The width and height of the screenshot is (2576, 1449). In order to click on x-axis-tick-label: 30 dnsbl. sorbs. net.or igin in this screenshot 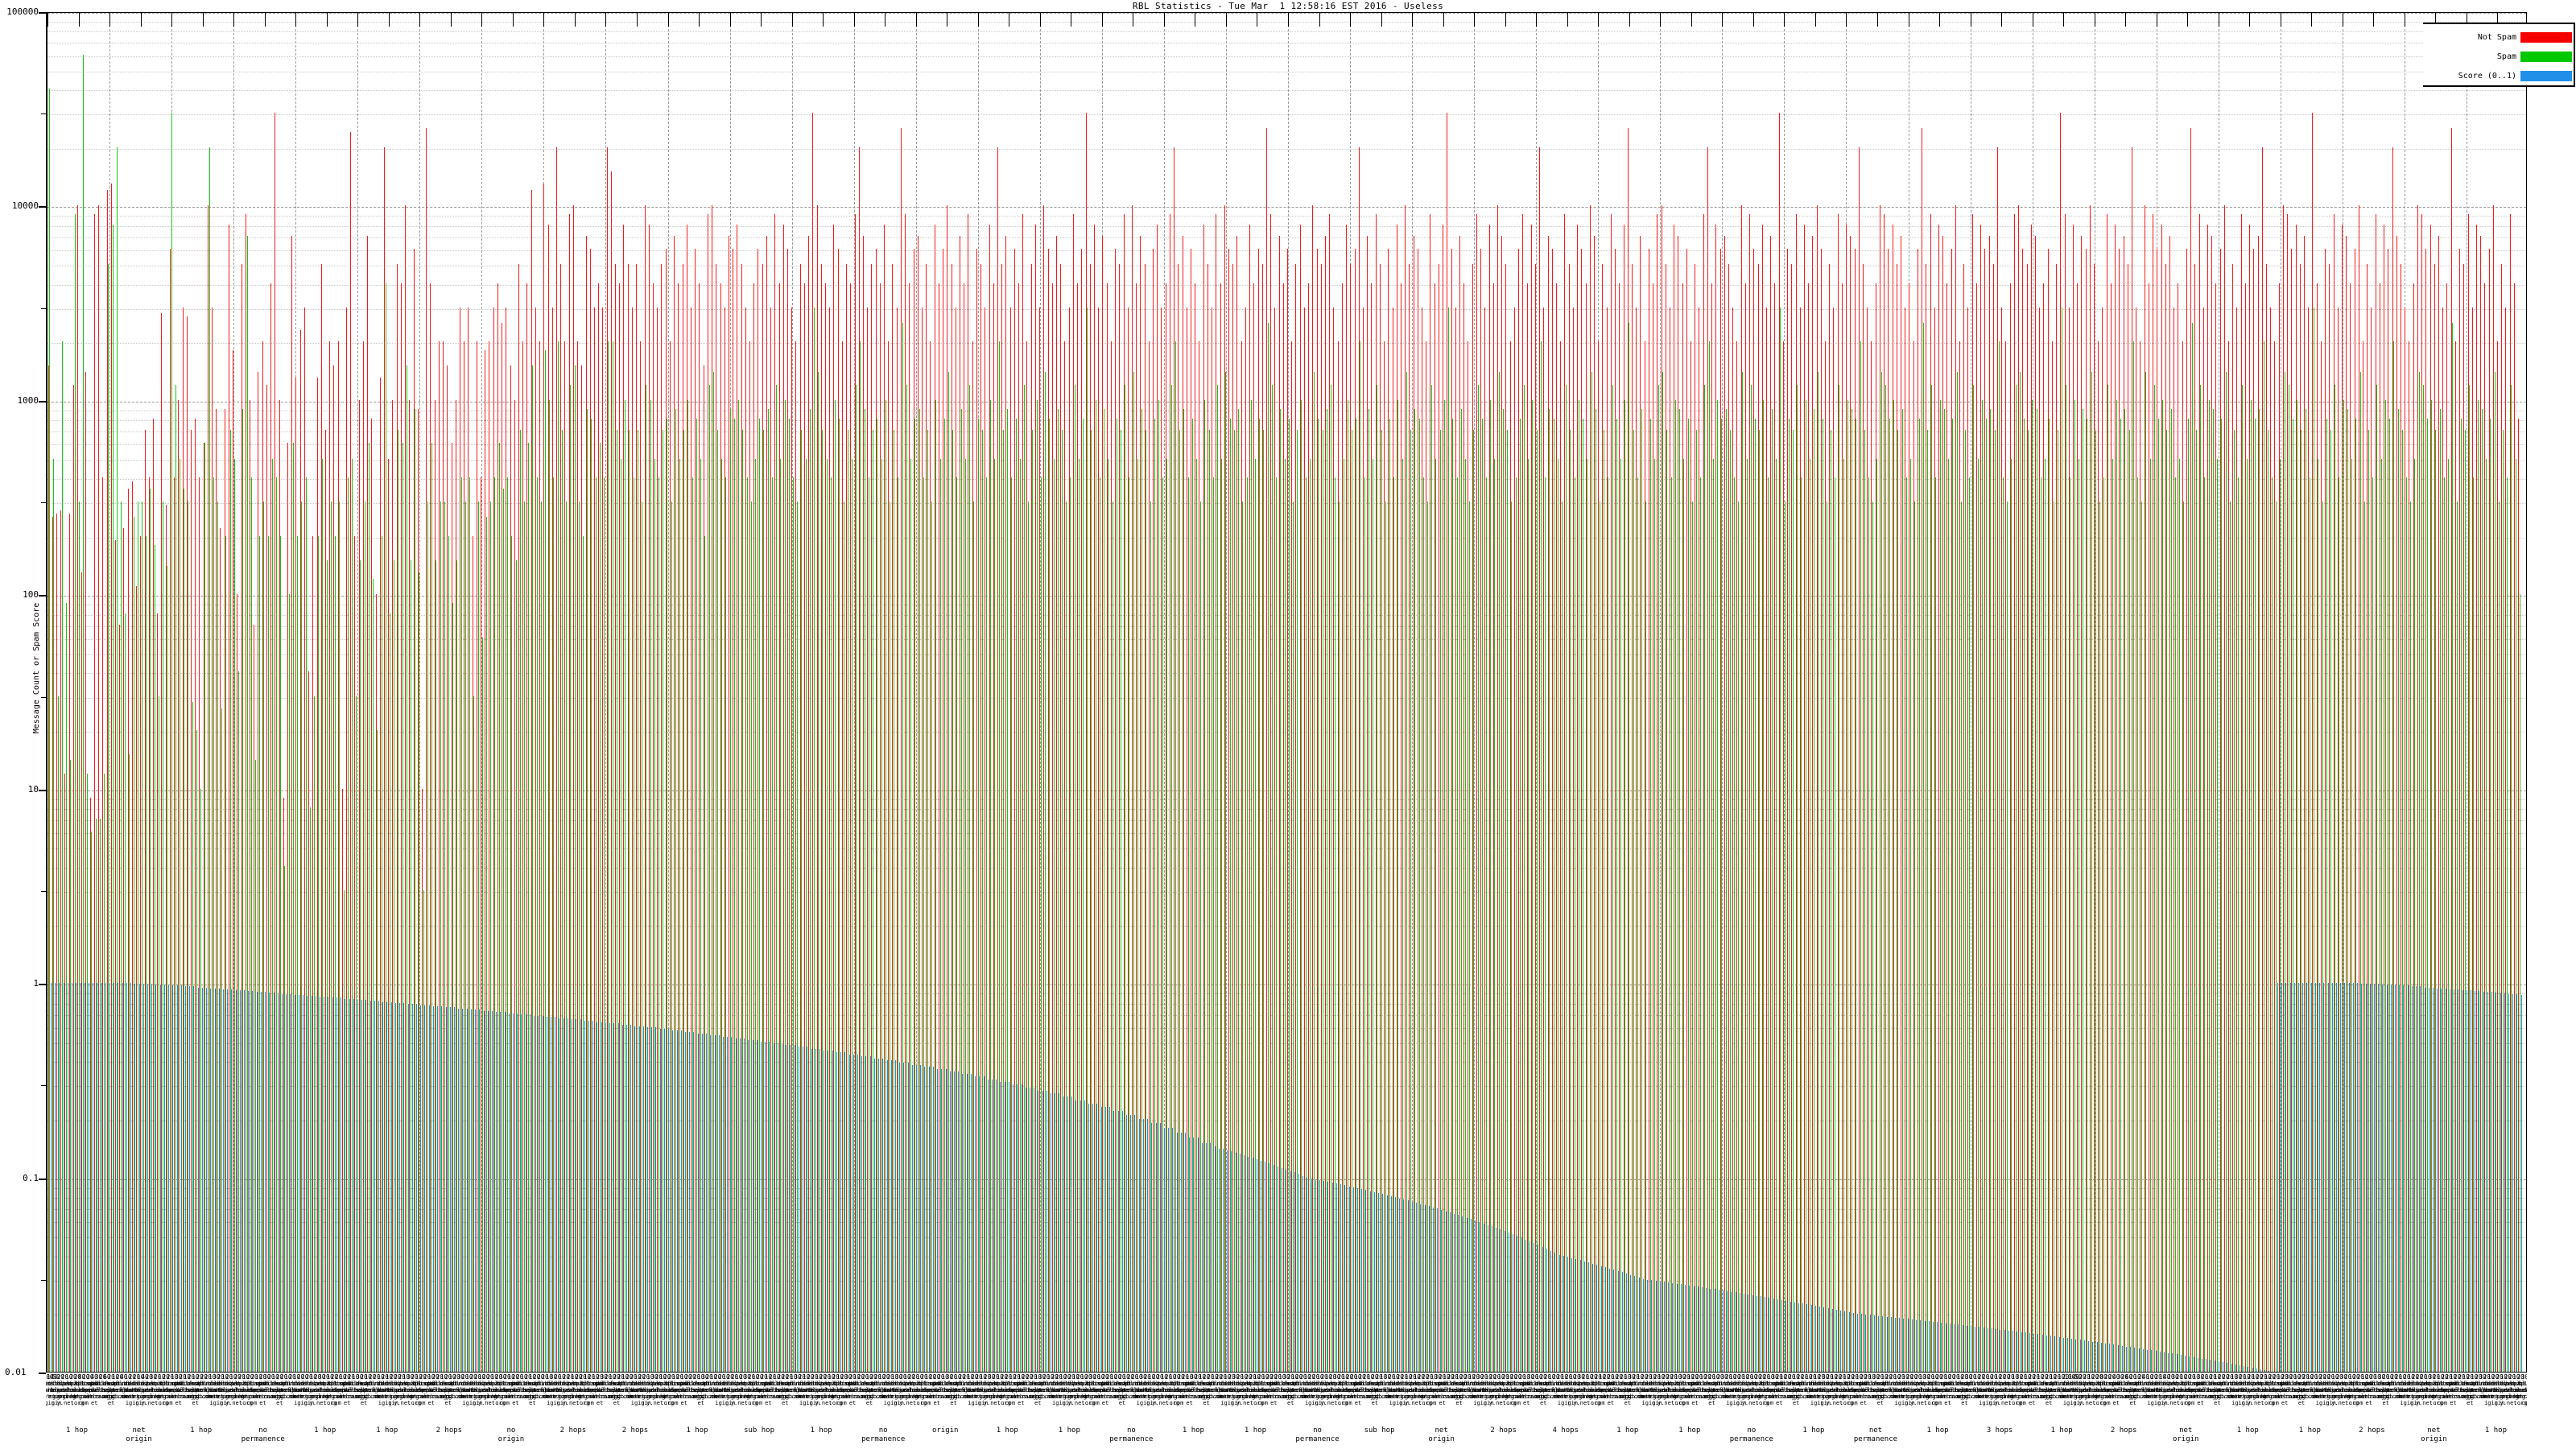, I will do `click(1145, 1389)`.